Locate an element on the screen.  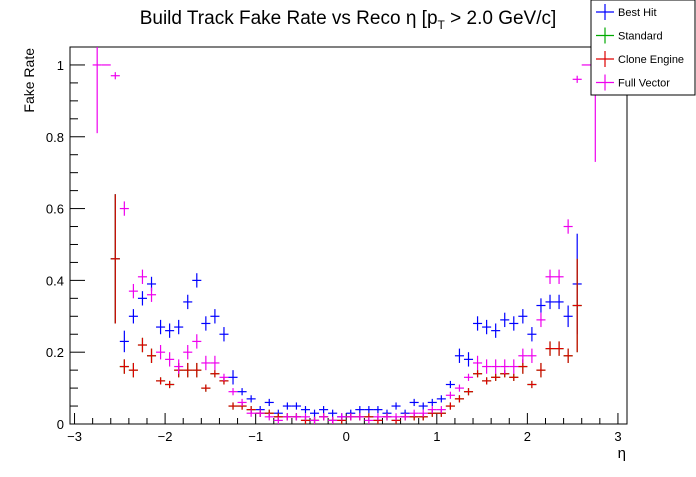
y-tick-label: 0 is located at coordinates (60, 424).